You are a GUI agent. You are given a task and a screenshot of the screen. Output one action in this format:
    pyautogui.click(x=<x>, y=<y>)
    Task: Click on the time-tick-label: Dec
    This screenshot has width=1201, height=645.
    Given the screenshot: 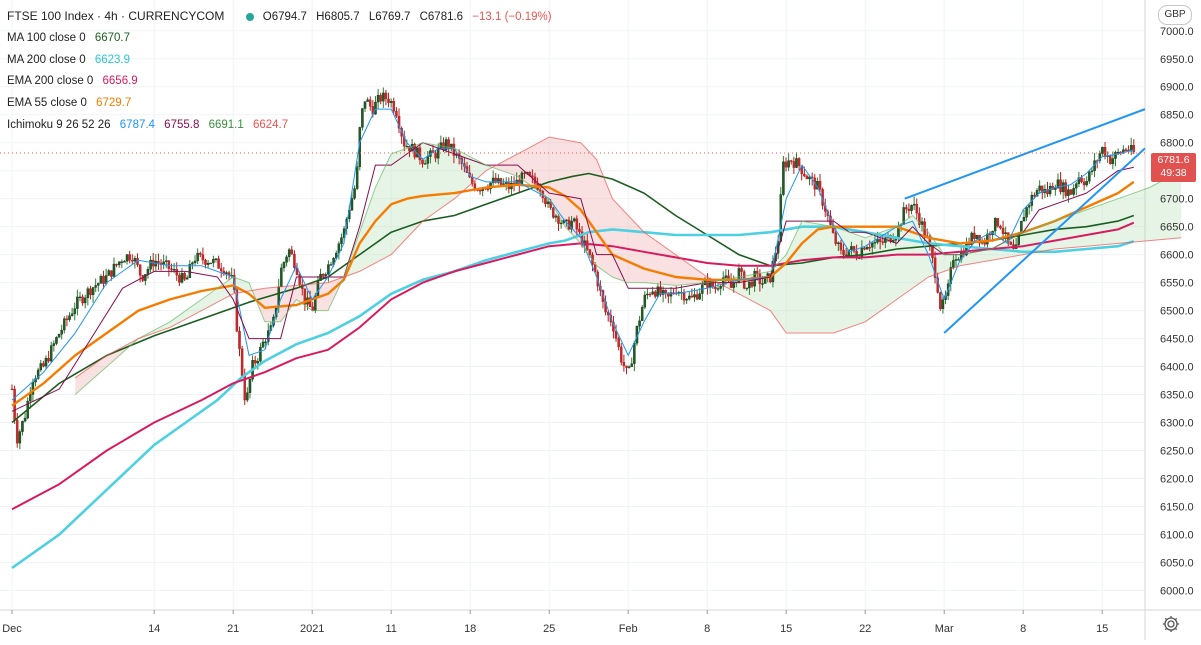 What is the action you would take?
    pyautogui.click(x=12, y=629)
    